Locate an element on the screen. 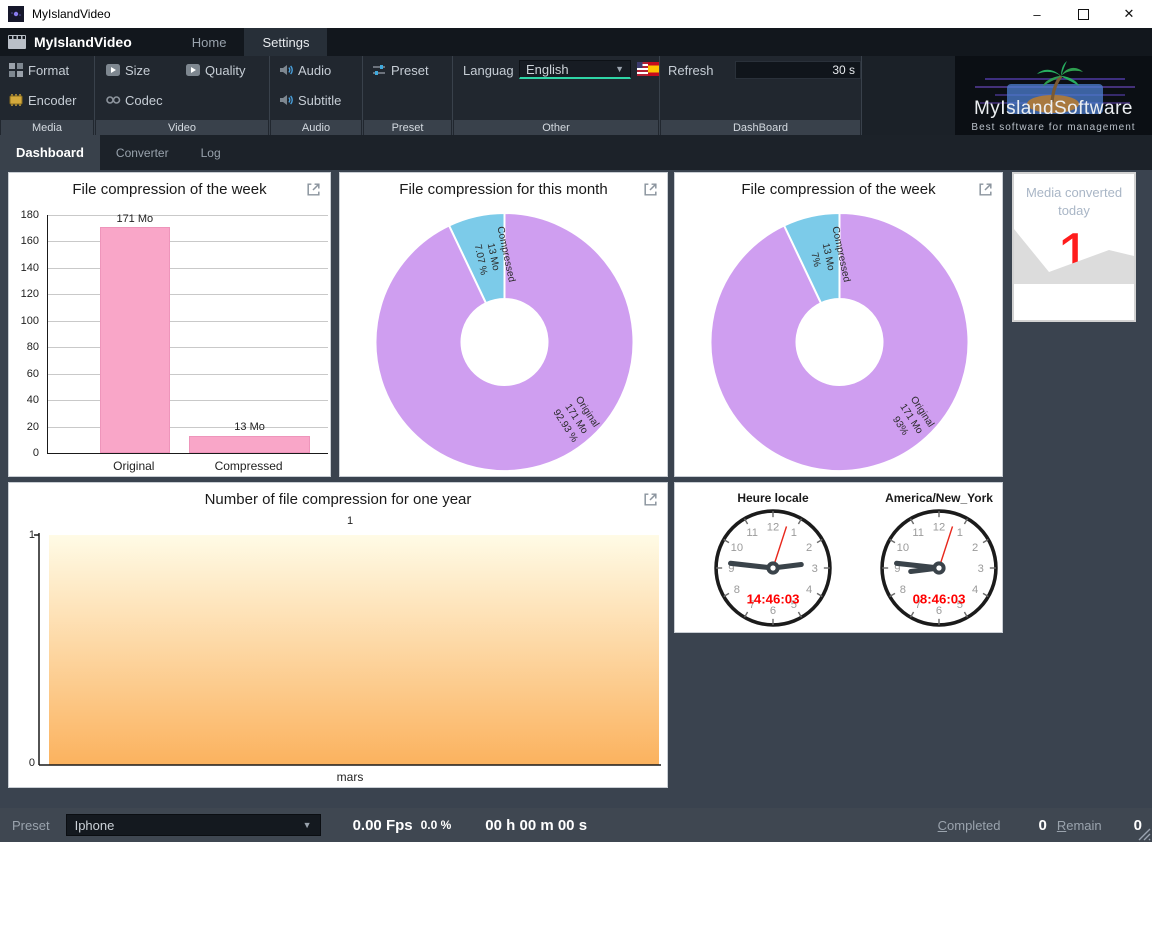 The width and height of the screenshot is (1152, 925). clock-newyork-digital: 08:46:03 is located at coordinates (939, 599).